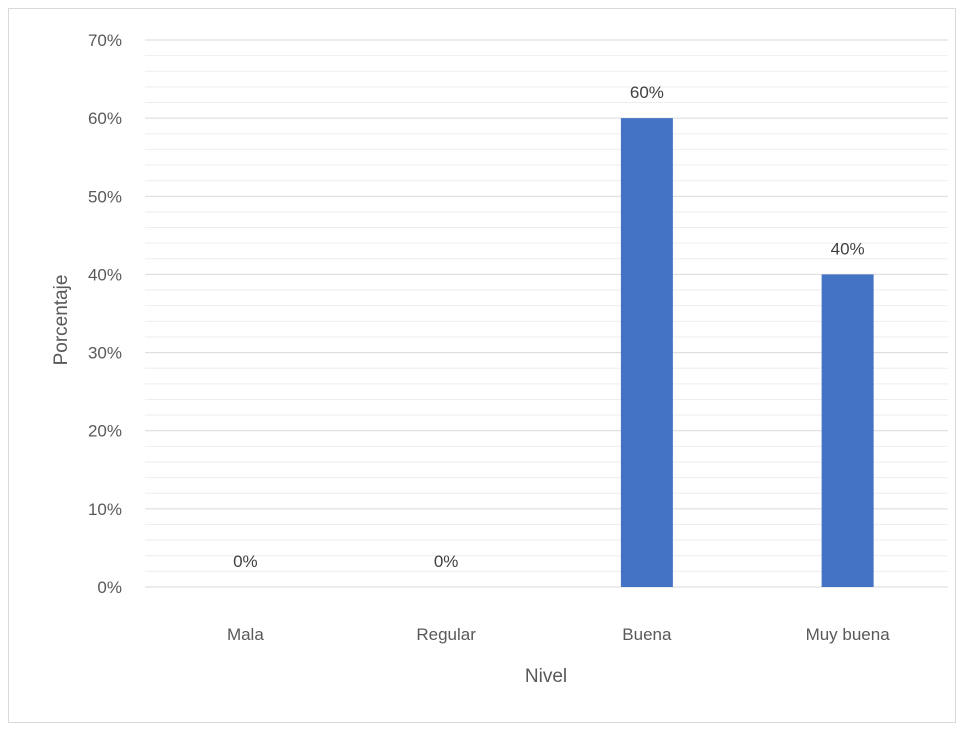 The image size is (966, 731). What do you see at coordinates (446, 634) in the screenshot?
I see `x-category-label: Regular` at bounding box center [446, 634].